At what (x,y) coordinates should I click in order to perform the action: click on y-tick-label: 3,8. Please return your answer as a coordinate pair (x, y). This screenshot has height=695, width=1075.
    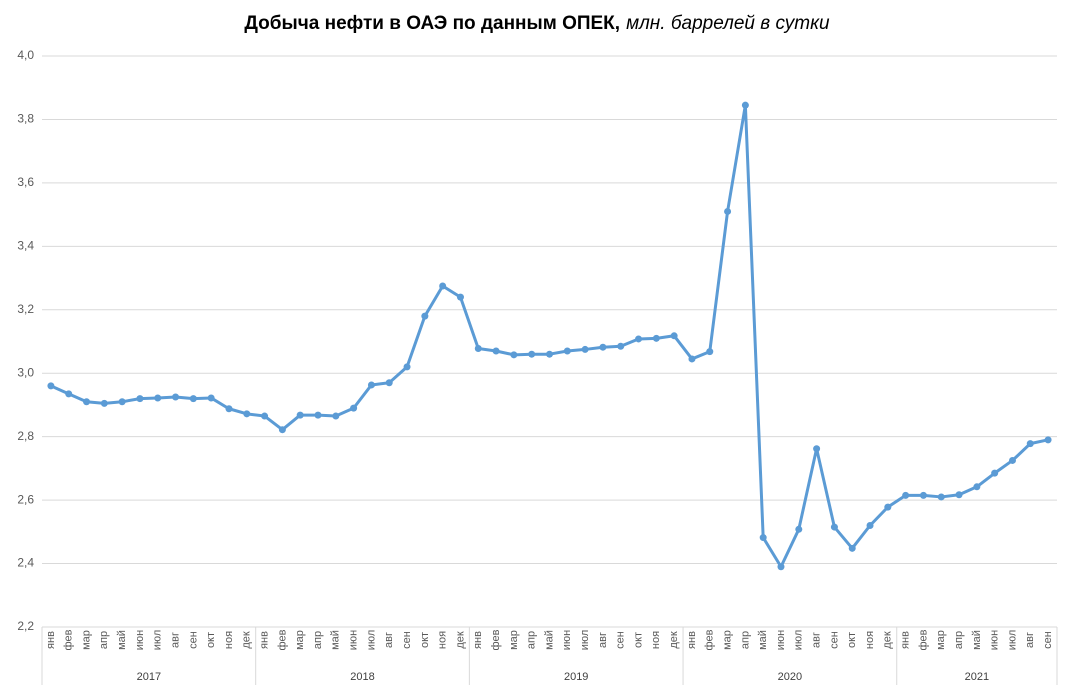
    Looking at the image, I should click on (25, 119).